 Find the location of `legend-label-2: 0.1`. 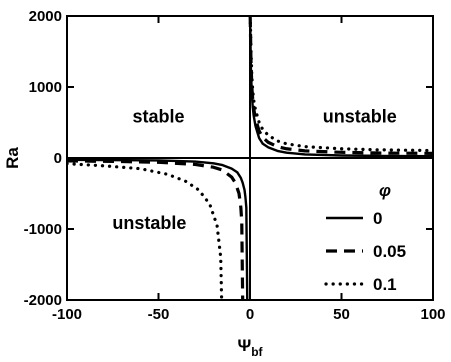

legend-label-2: 0.1 is located at coordinates (385, 284).